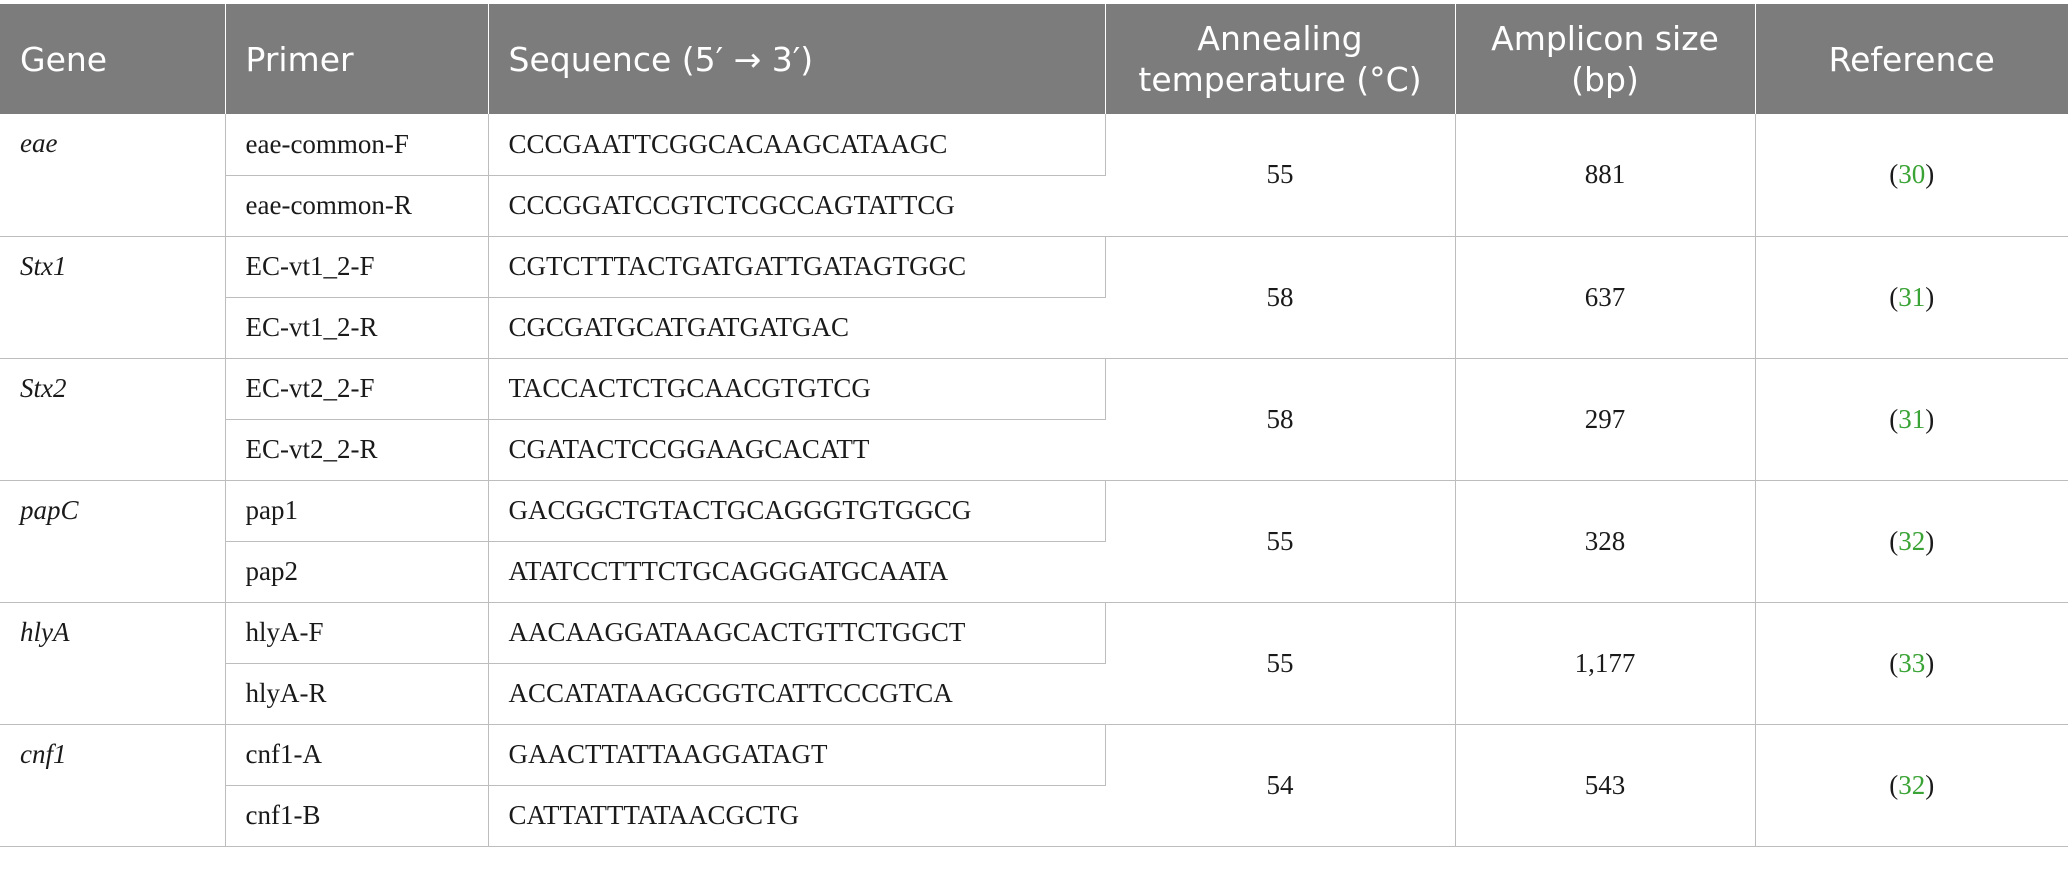 Image resolution: width=2068 pixels, height=869 pixels. What do you see at coordinates (796, 328) in the screenshot?
I see `sequence-cell: CGCGATGCATGATGATGAC` at bounding box center [796, 328].